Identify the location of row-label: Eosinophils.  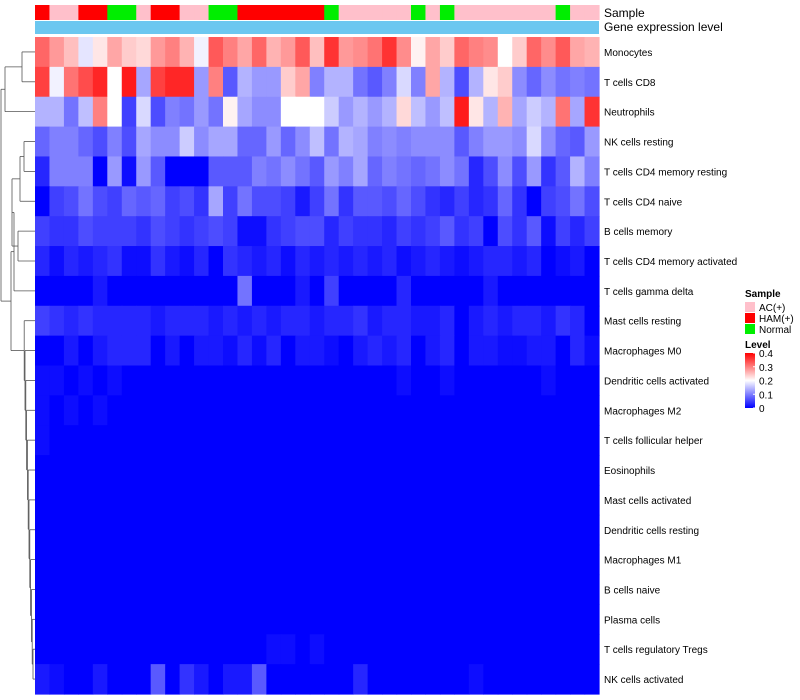
(629, 471).